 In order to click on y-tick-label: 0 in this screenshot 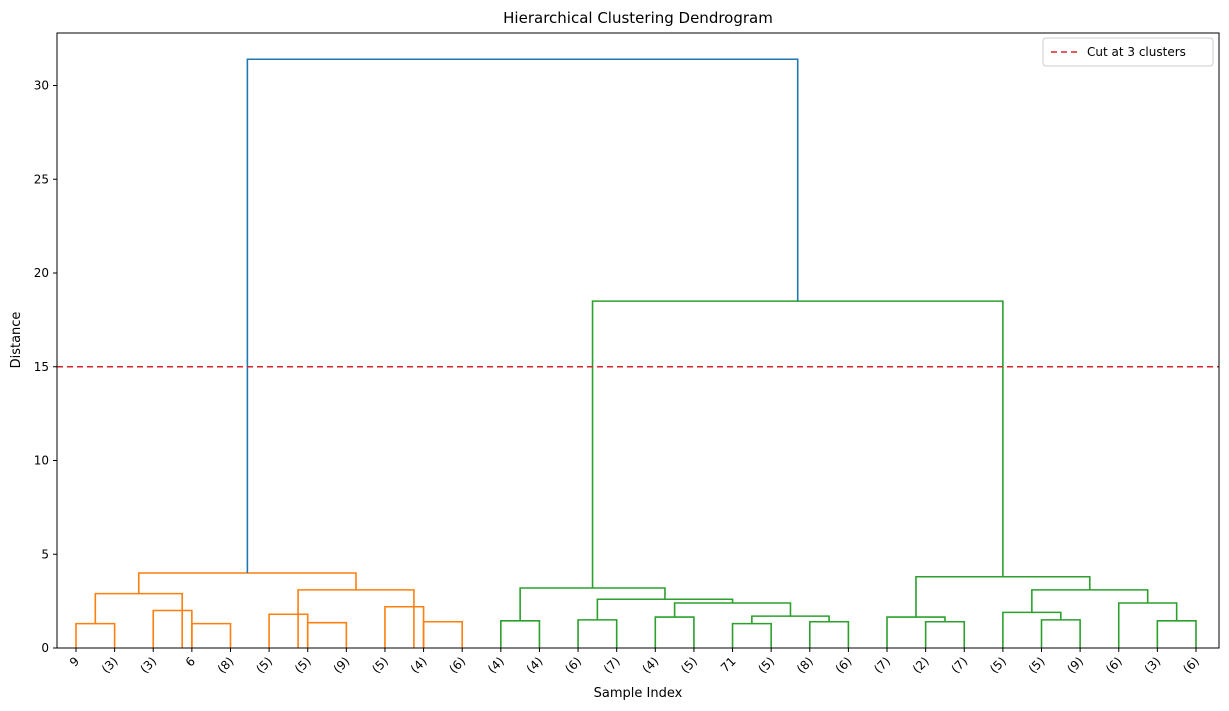, I will do `click(45, 648)`.